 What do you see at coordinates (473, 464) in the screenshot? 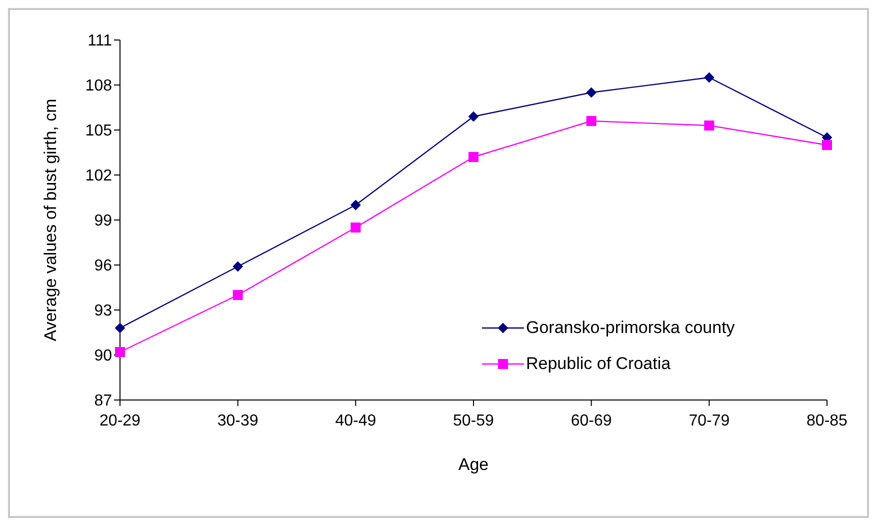
I see `x-axis-title: Age` at bounding box center [473, 464].